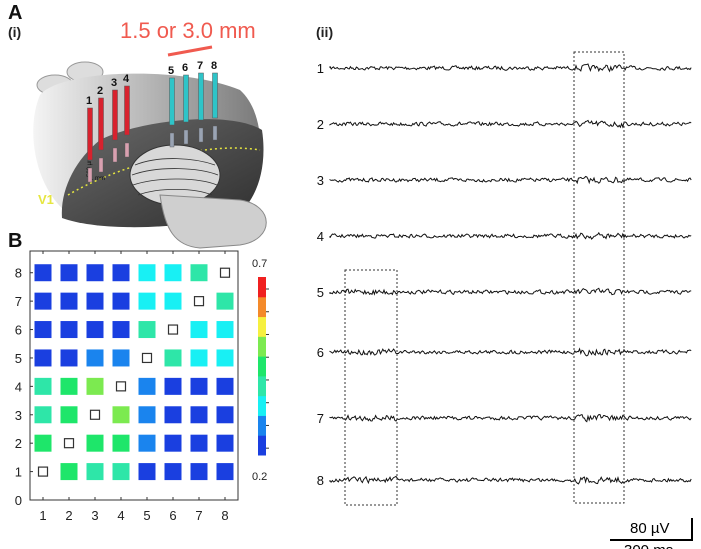  Describe the element at coordinates (18, 358) in the screenshot. I see `y-tick-label: 5` at that location.